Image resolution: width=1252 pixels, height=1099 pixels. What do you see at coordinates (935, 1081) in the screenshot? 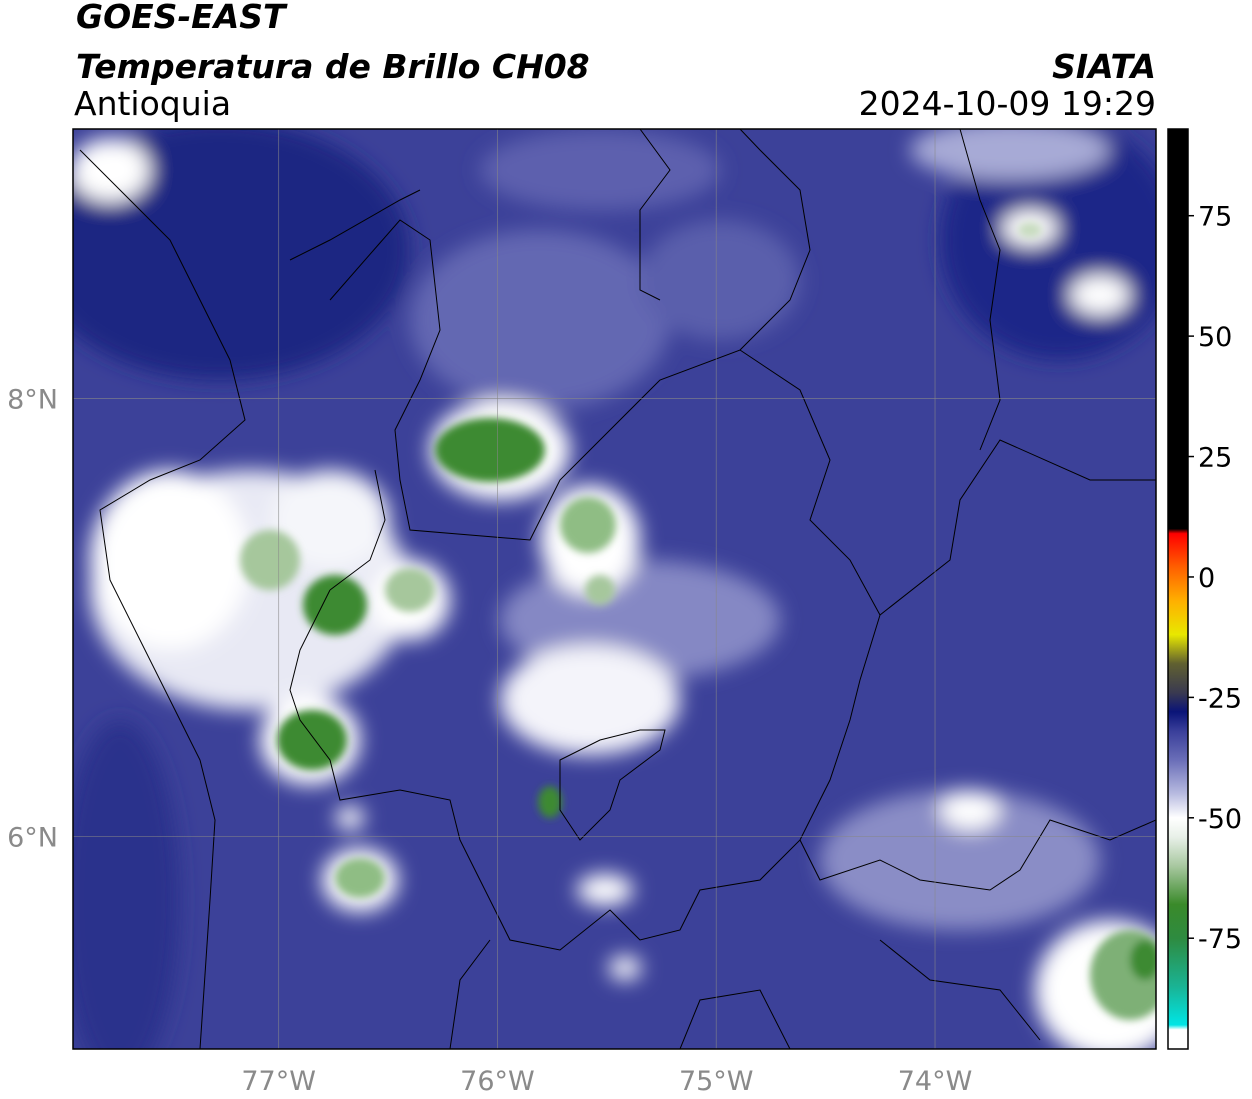
I see `x-tick-label: 74°W` at bounding box center [935, 1081].